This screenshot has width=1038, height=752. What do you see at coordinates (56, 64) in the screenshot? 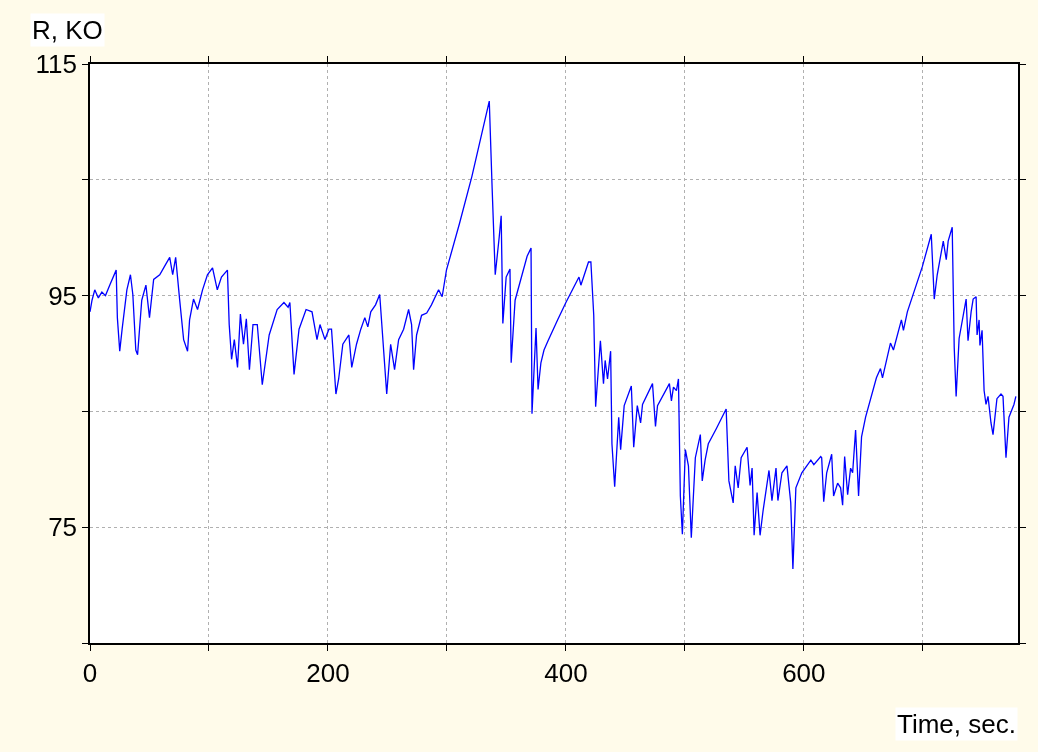
I see `y-tick-label: 115` at bounding box center [56, 64].